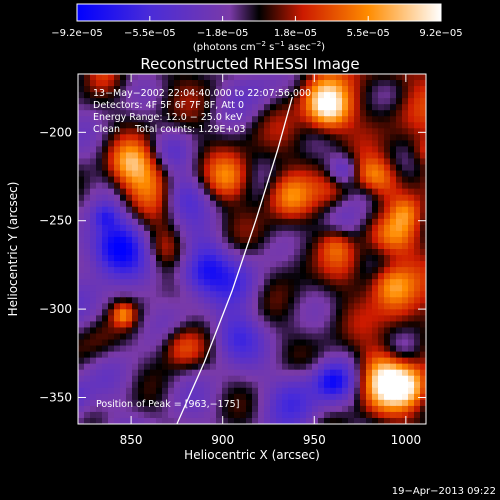 This screenshot has height=500, width=500. Describe the element at coordinates (295, 33) in the screenshot. I see `colorbar-tick-label: 1.8e−05` at that location.